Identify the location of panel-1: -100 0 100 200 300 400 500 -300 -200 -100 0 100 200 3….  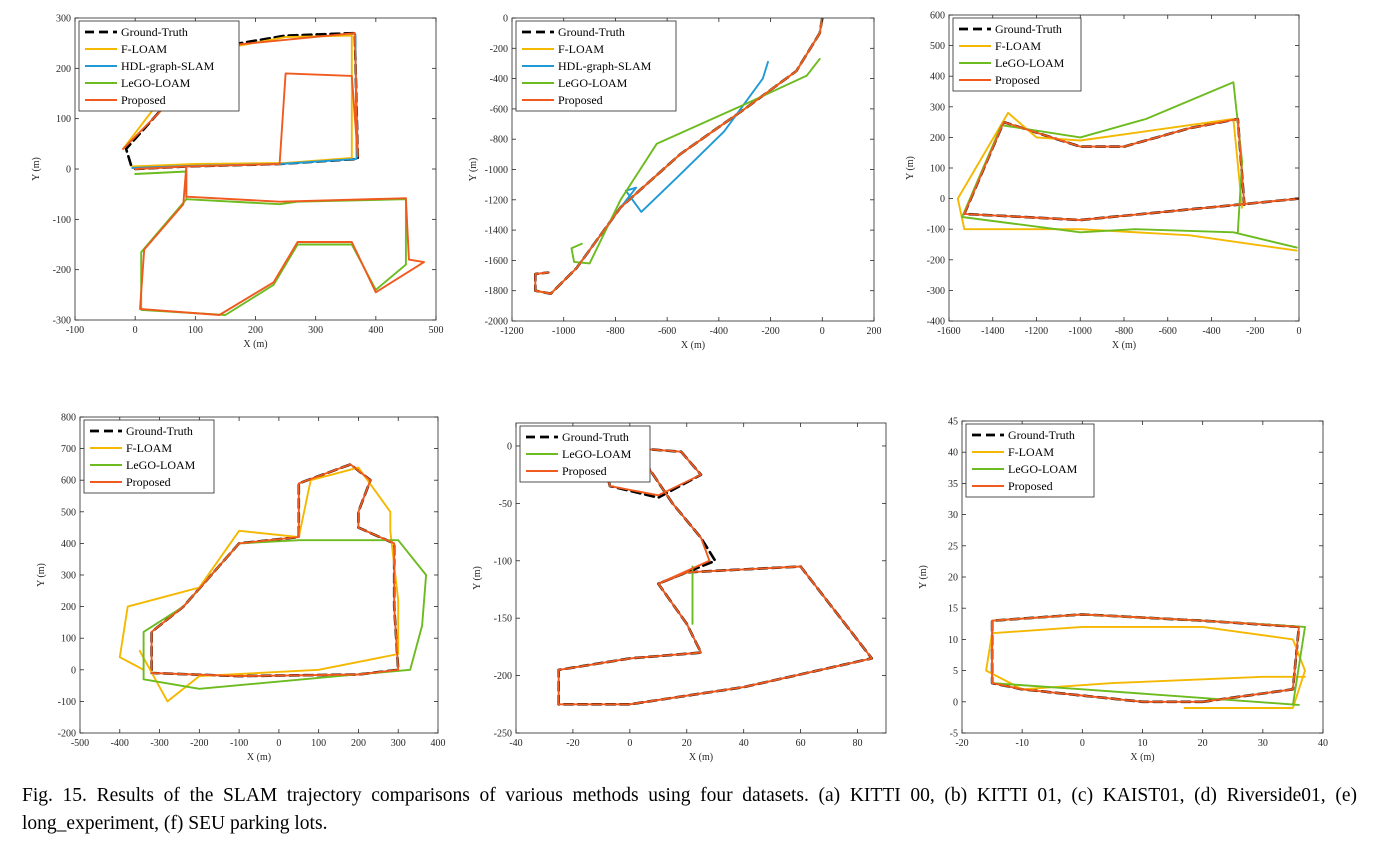
(237, 182).